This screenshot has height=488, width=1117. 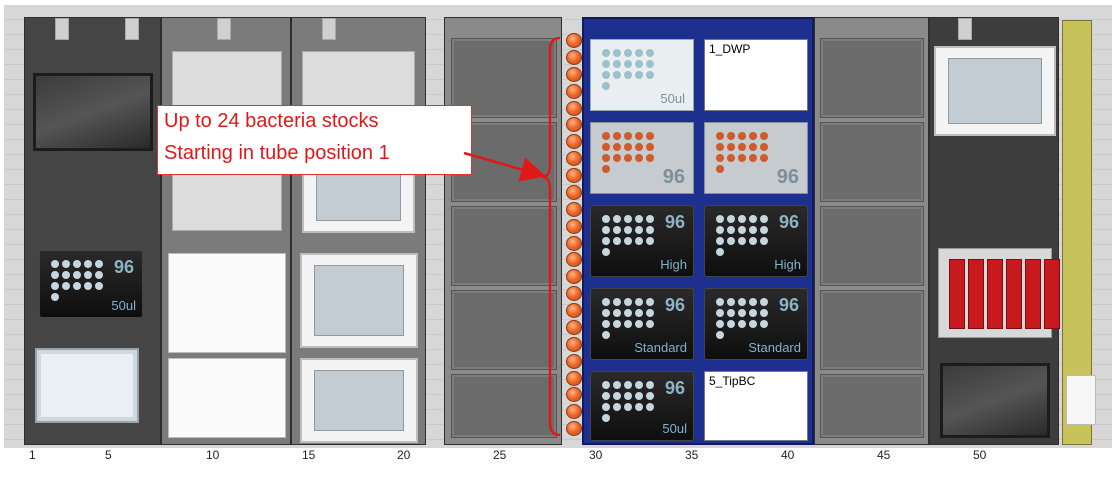 I want to click on annotation-line-2: Starting in tube position 1, so click(x=277, y=153).